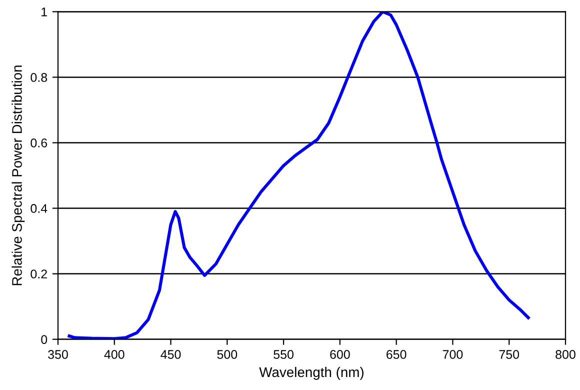  Describe the element at coordinates (18, 176) in the screenshot. I see `y-axis-title: Relative Spectral Power Distribution` at that location.